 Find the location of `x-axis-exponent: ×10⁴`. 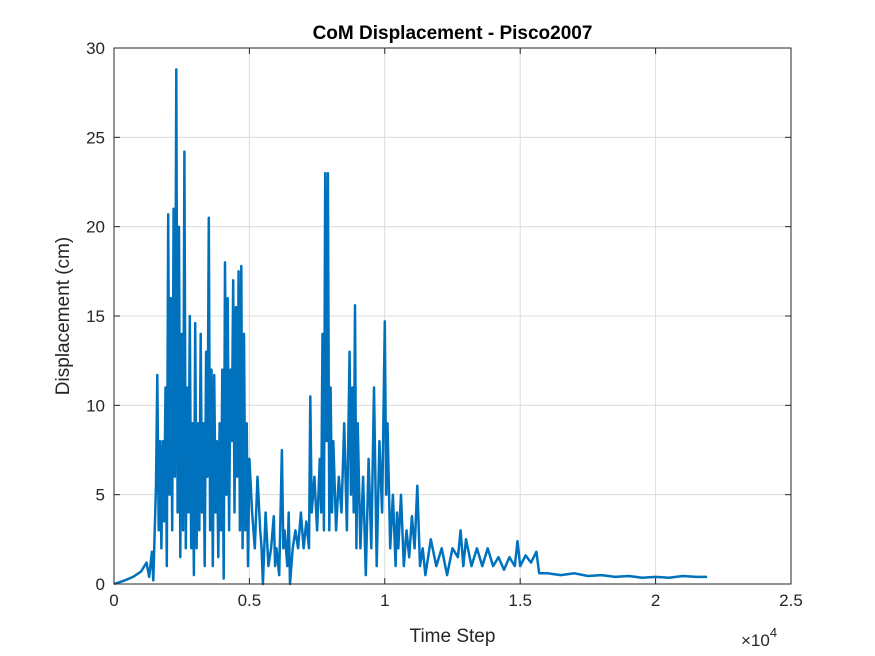

x-axis-exponent: ×10⁴ is located at coordinates (759, 637).